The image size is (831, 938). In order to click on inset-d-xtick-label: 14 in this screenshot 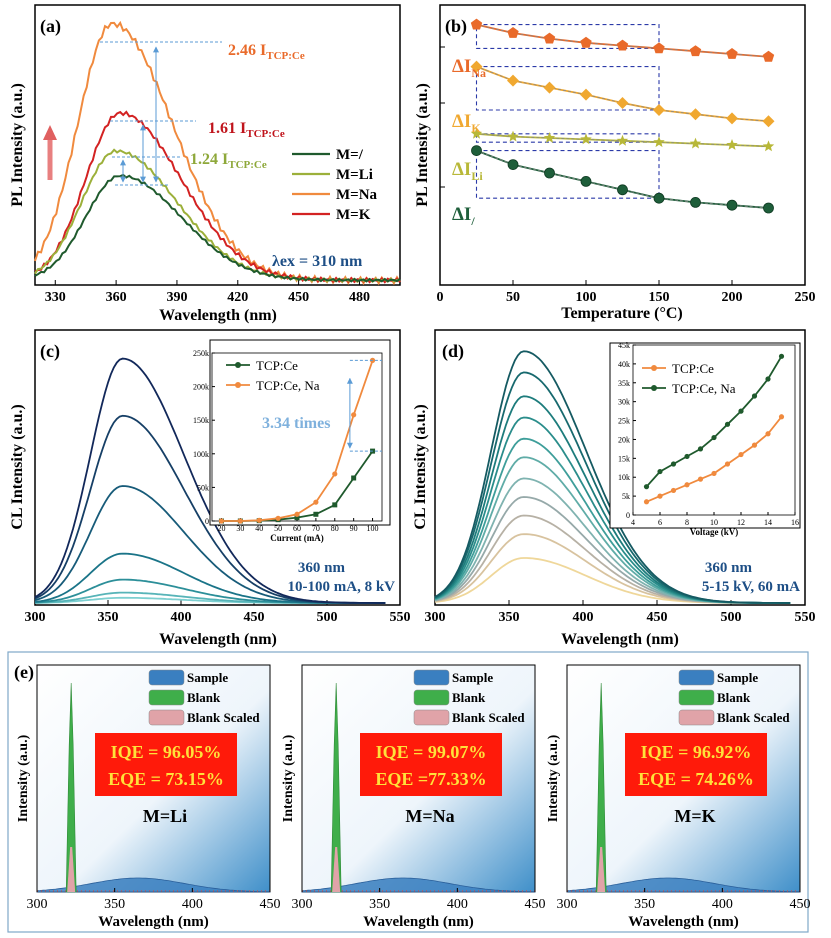, I will do `click(768, 522)`.